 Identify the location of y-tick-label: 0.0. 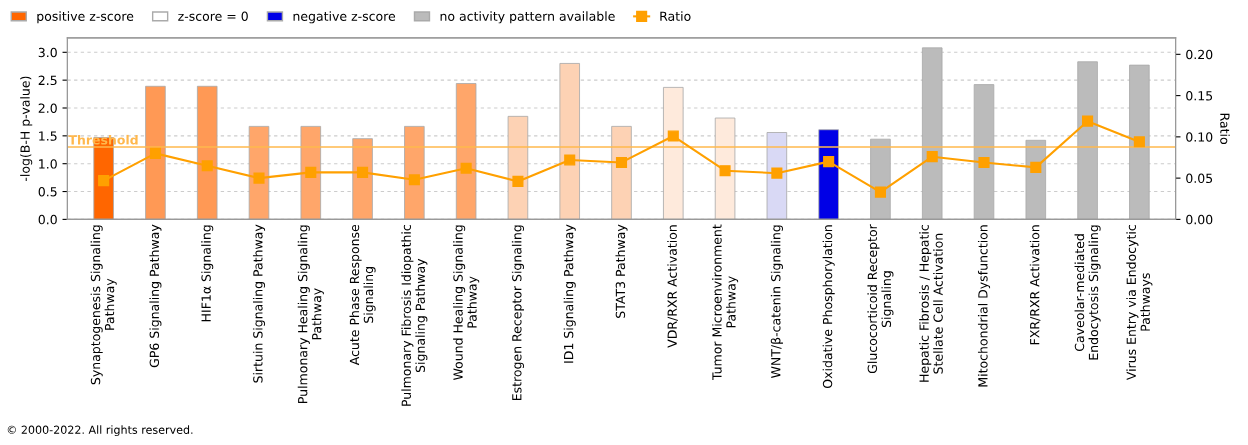
(47, 219).